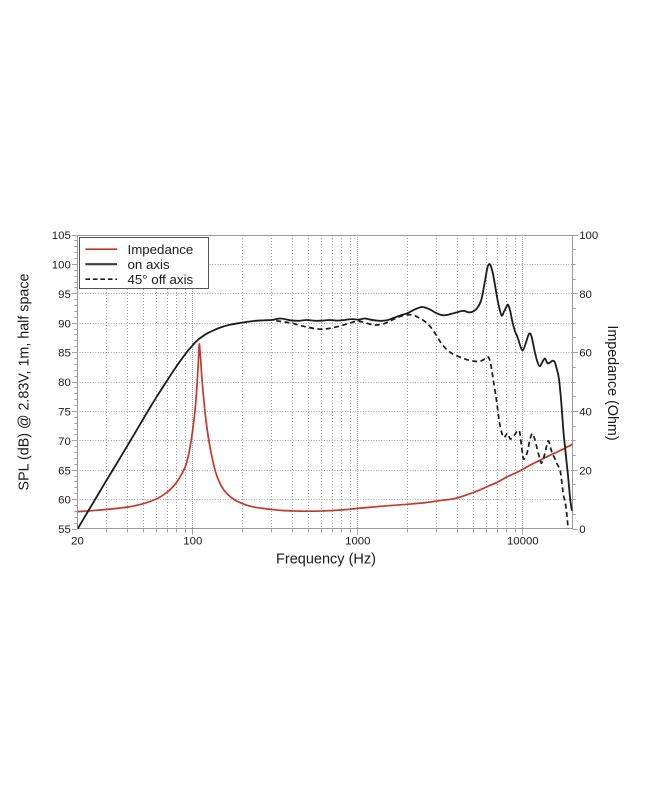 The image size is (650, 794). I want to click on svg-text: 85, so click(64, 354).